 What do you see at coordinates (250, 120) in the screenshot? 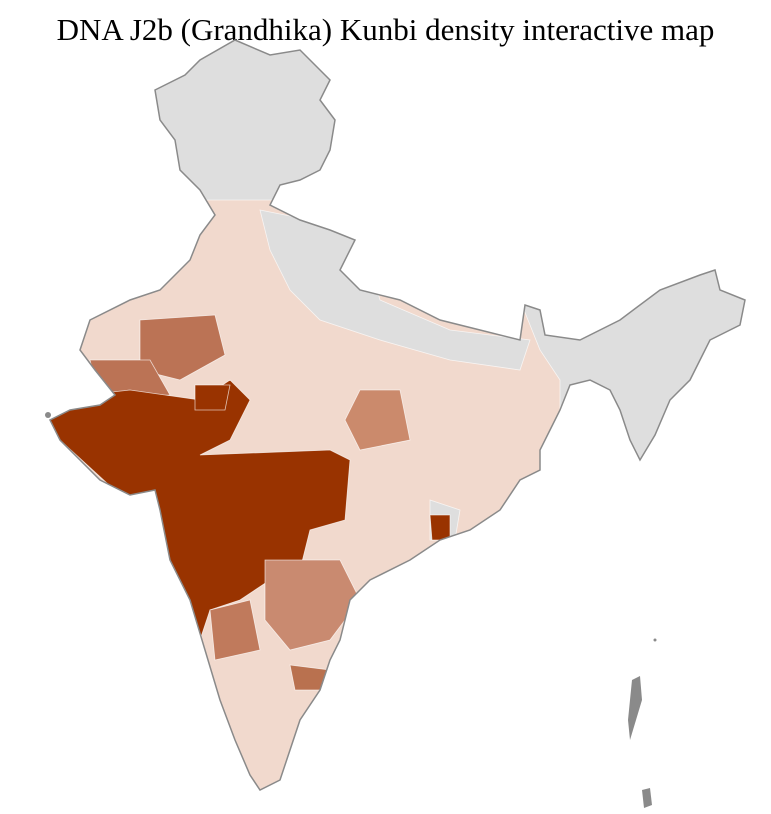
I see `north-region` at bounding box center [250, 120].